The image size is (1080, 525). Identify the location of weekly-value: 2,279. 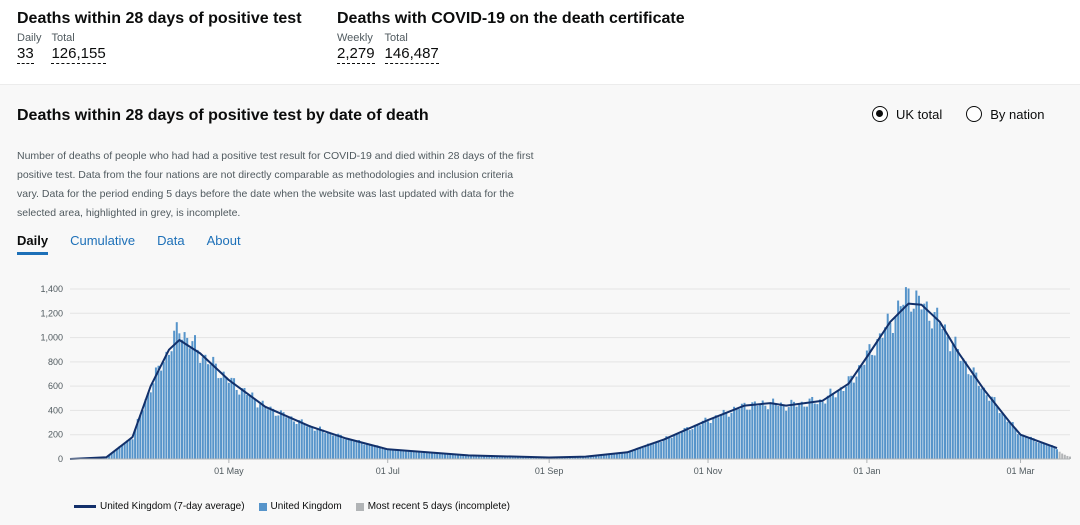
(356, 54).